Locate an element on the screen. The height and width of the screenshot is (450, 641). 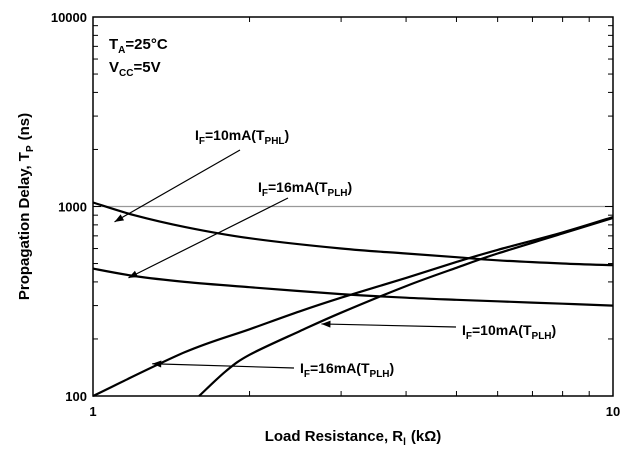
y-tick-label: 100 is located at coordinates (76, 396).